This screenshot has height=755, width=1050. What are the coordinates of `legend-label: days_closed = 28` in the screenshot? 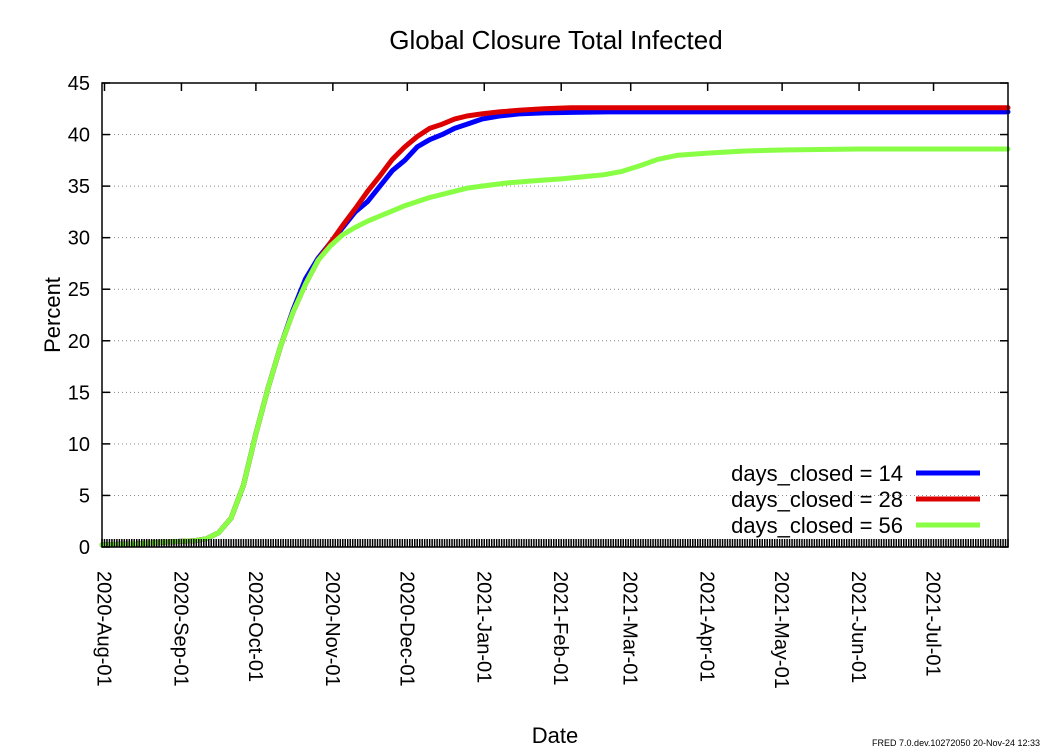 It's located at (817, 499).